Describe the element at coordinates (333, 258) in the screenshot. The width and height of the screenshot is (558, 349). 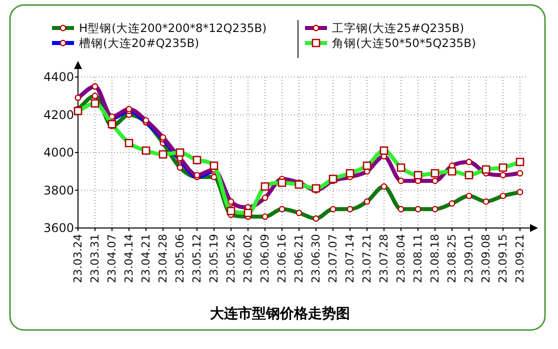
I see `x-tick-label: 23.07.07` at that location.